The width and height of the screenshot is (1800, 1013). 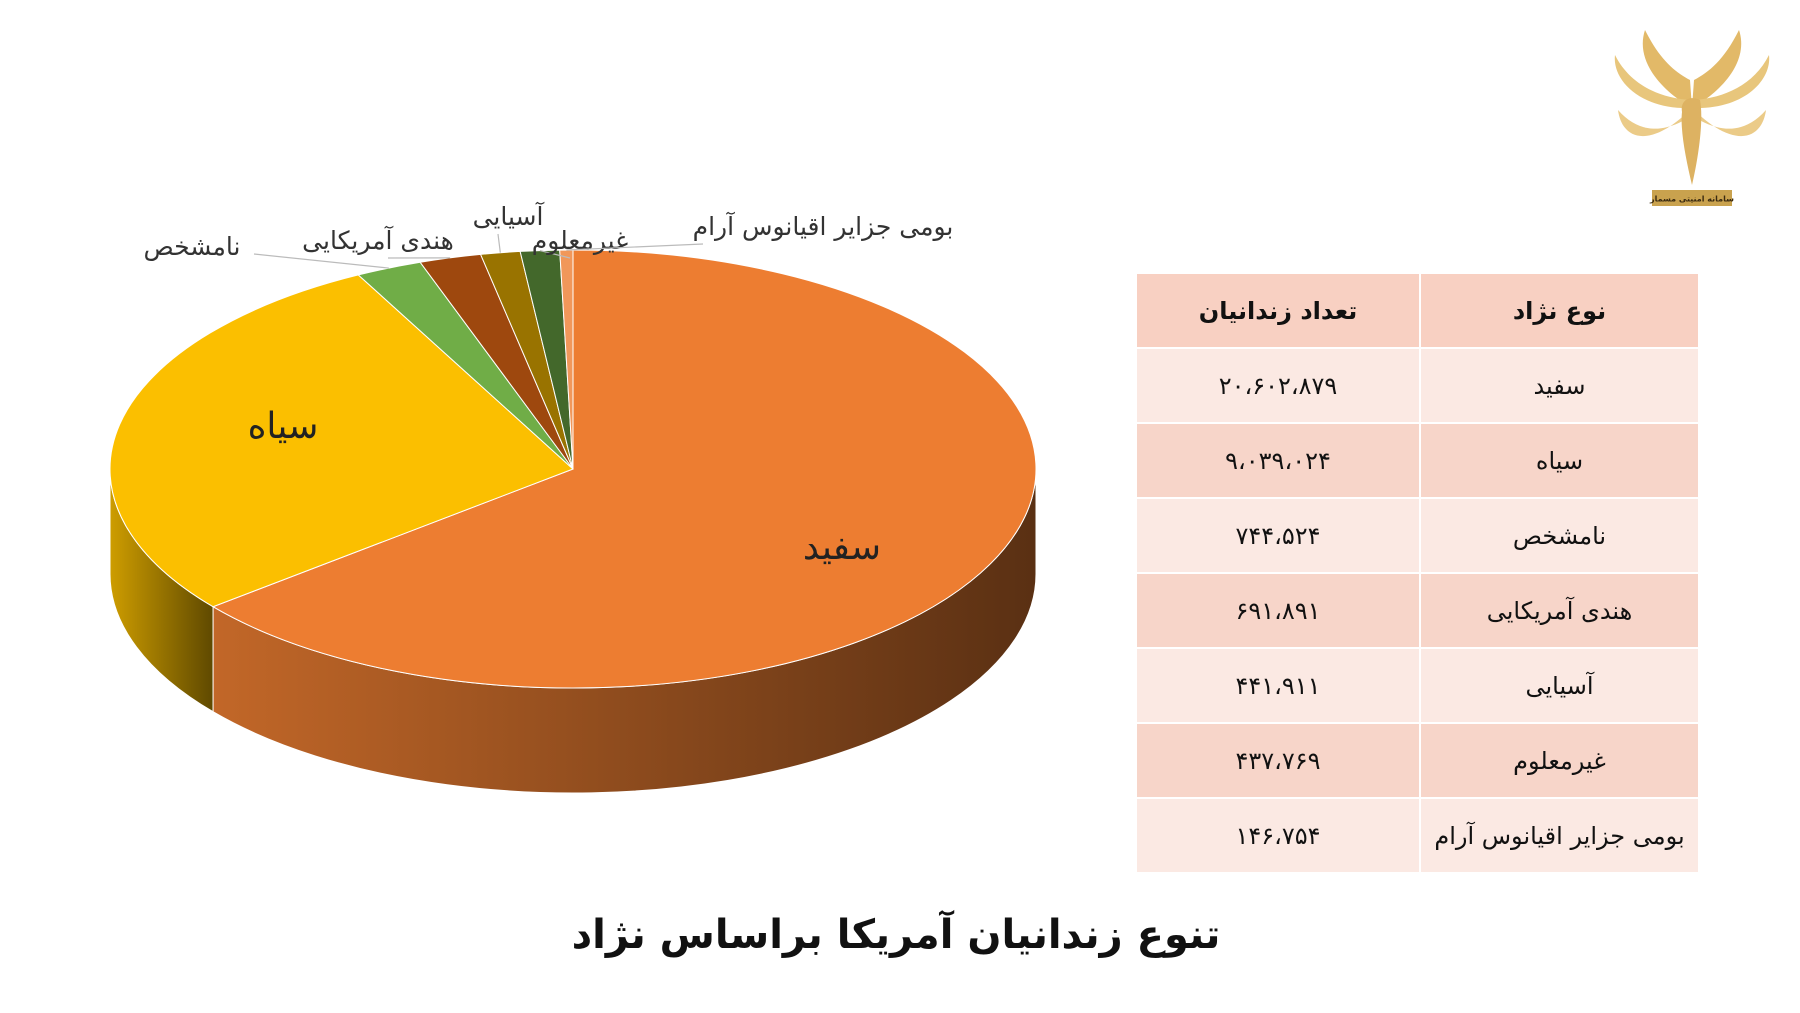 I want to click on chart-title: تنوع زندانیان آمریکا براساس نژاد, so click(x=896, y=935).